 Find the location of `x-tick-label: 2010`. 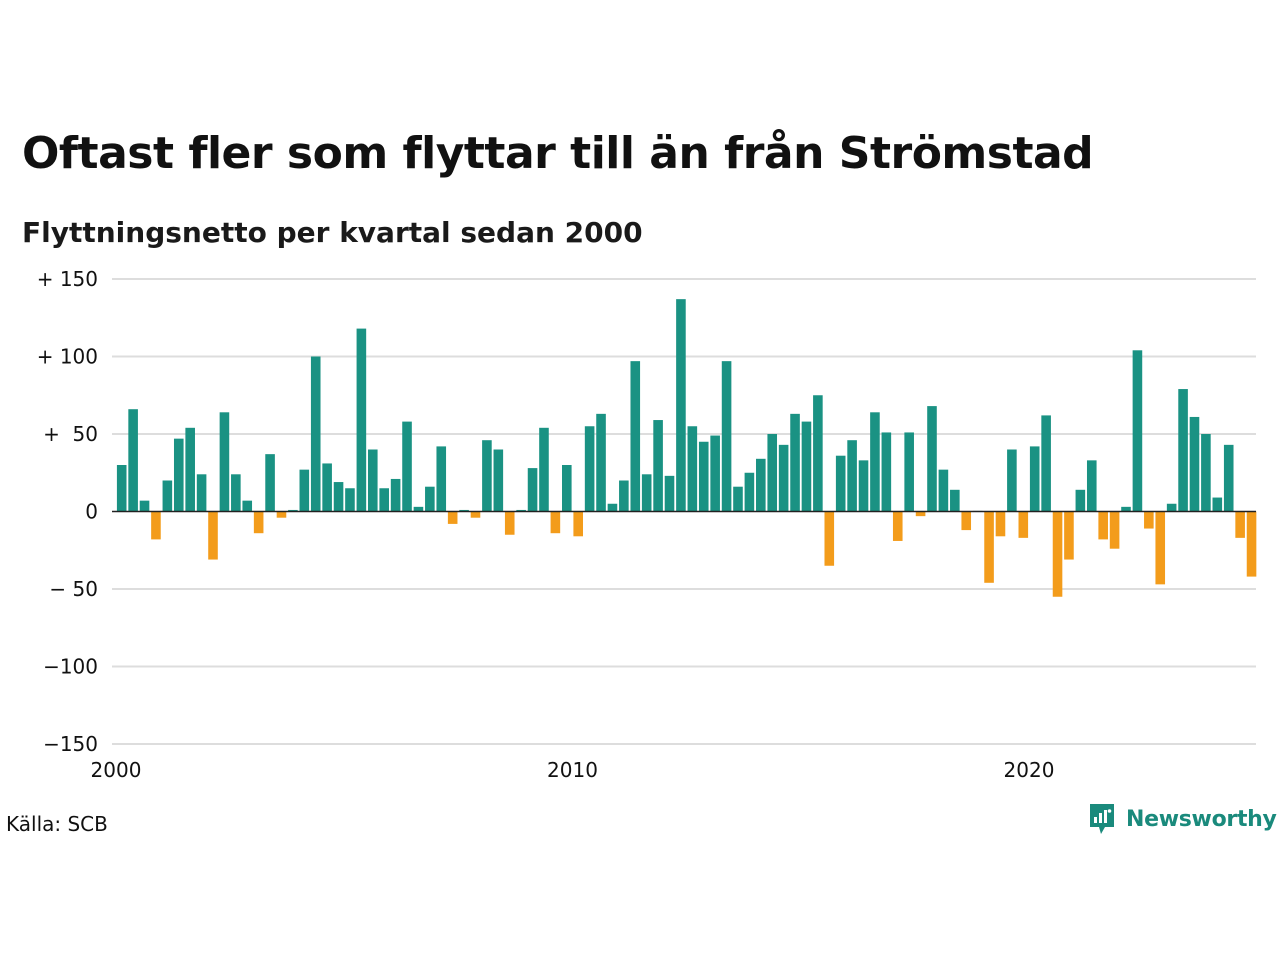

x-tick-label: 2010 is located at coordinates (572, 770).